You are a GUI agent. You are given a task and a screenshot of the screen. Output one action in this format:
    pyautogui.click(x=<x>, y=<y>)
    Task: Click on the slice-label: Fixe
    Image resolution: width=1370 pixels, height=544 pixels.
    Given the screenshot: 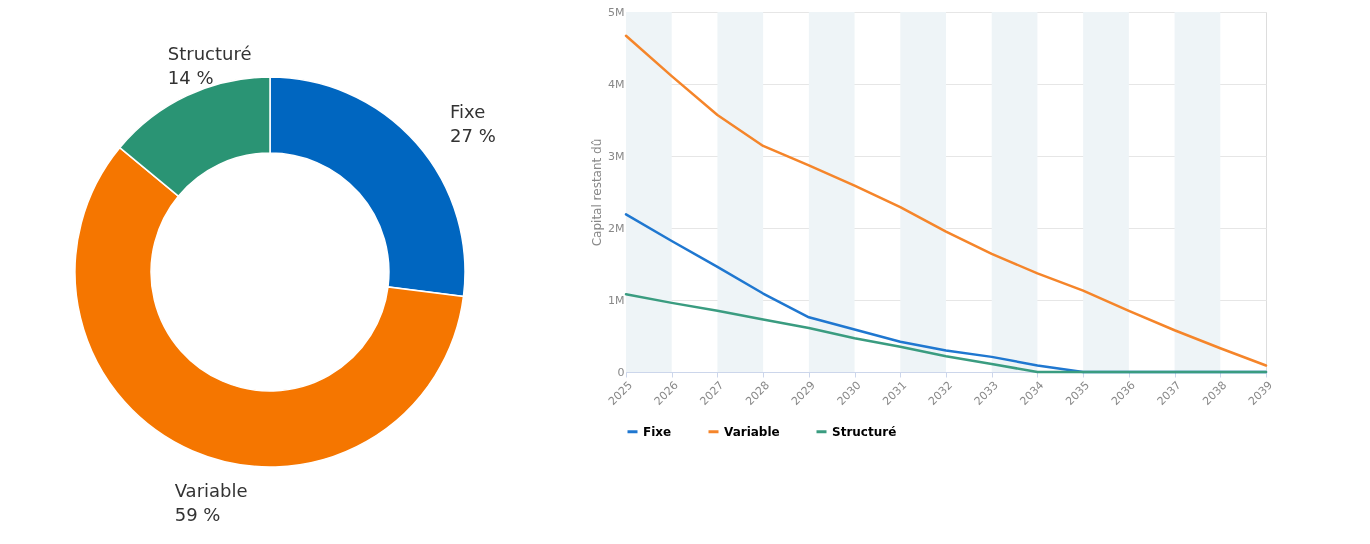 What is the action you would take?
    pyautogui.click(x=468, y=112)
    